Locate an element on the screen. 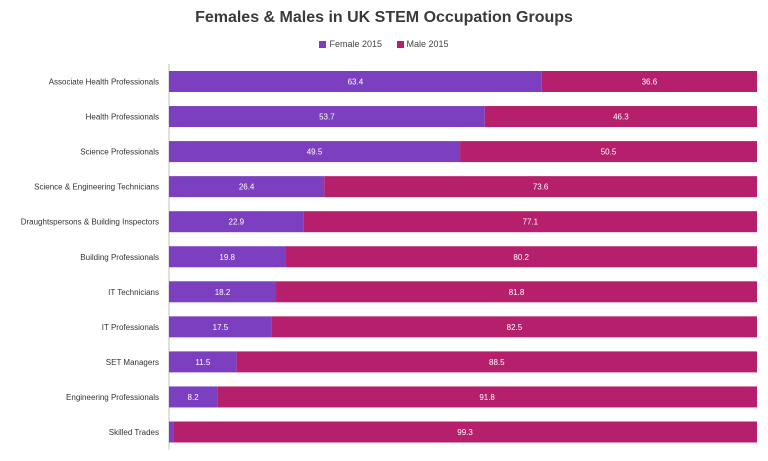 This screenshot has width=768, height=461. data-label-female: 49.5 is located at coordinates (315, 152).